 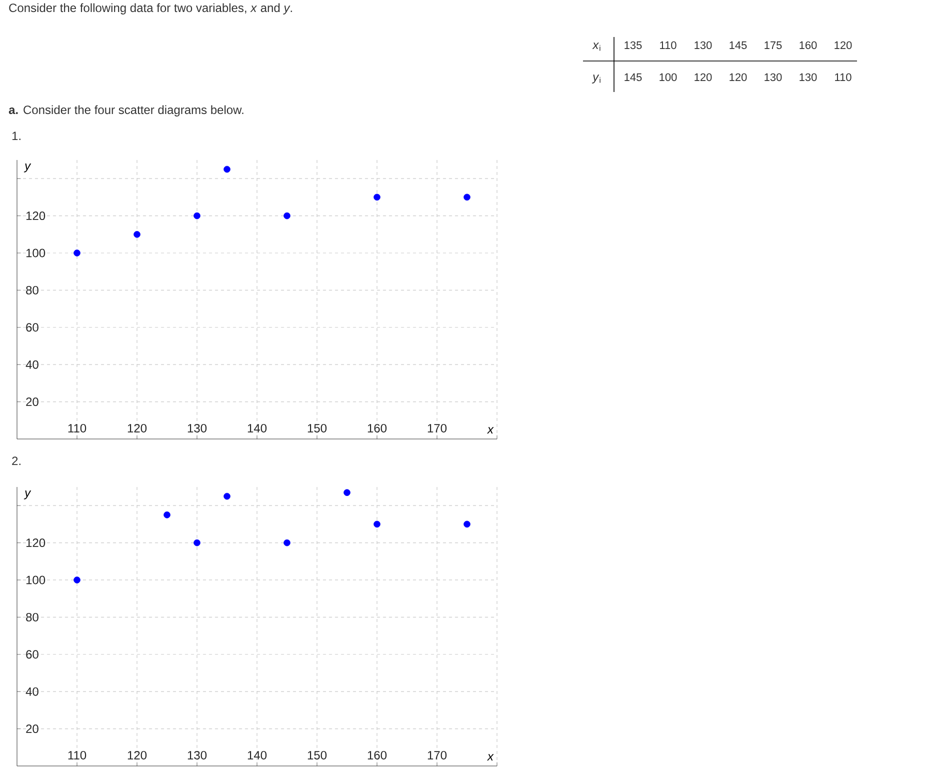 I want to click on text: 100, so click(x=668, y=77).